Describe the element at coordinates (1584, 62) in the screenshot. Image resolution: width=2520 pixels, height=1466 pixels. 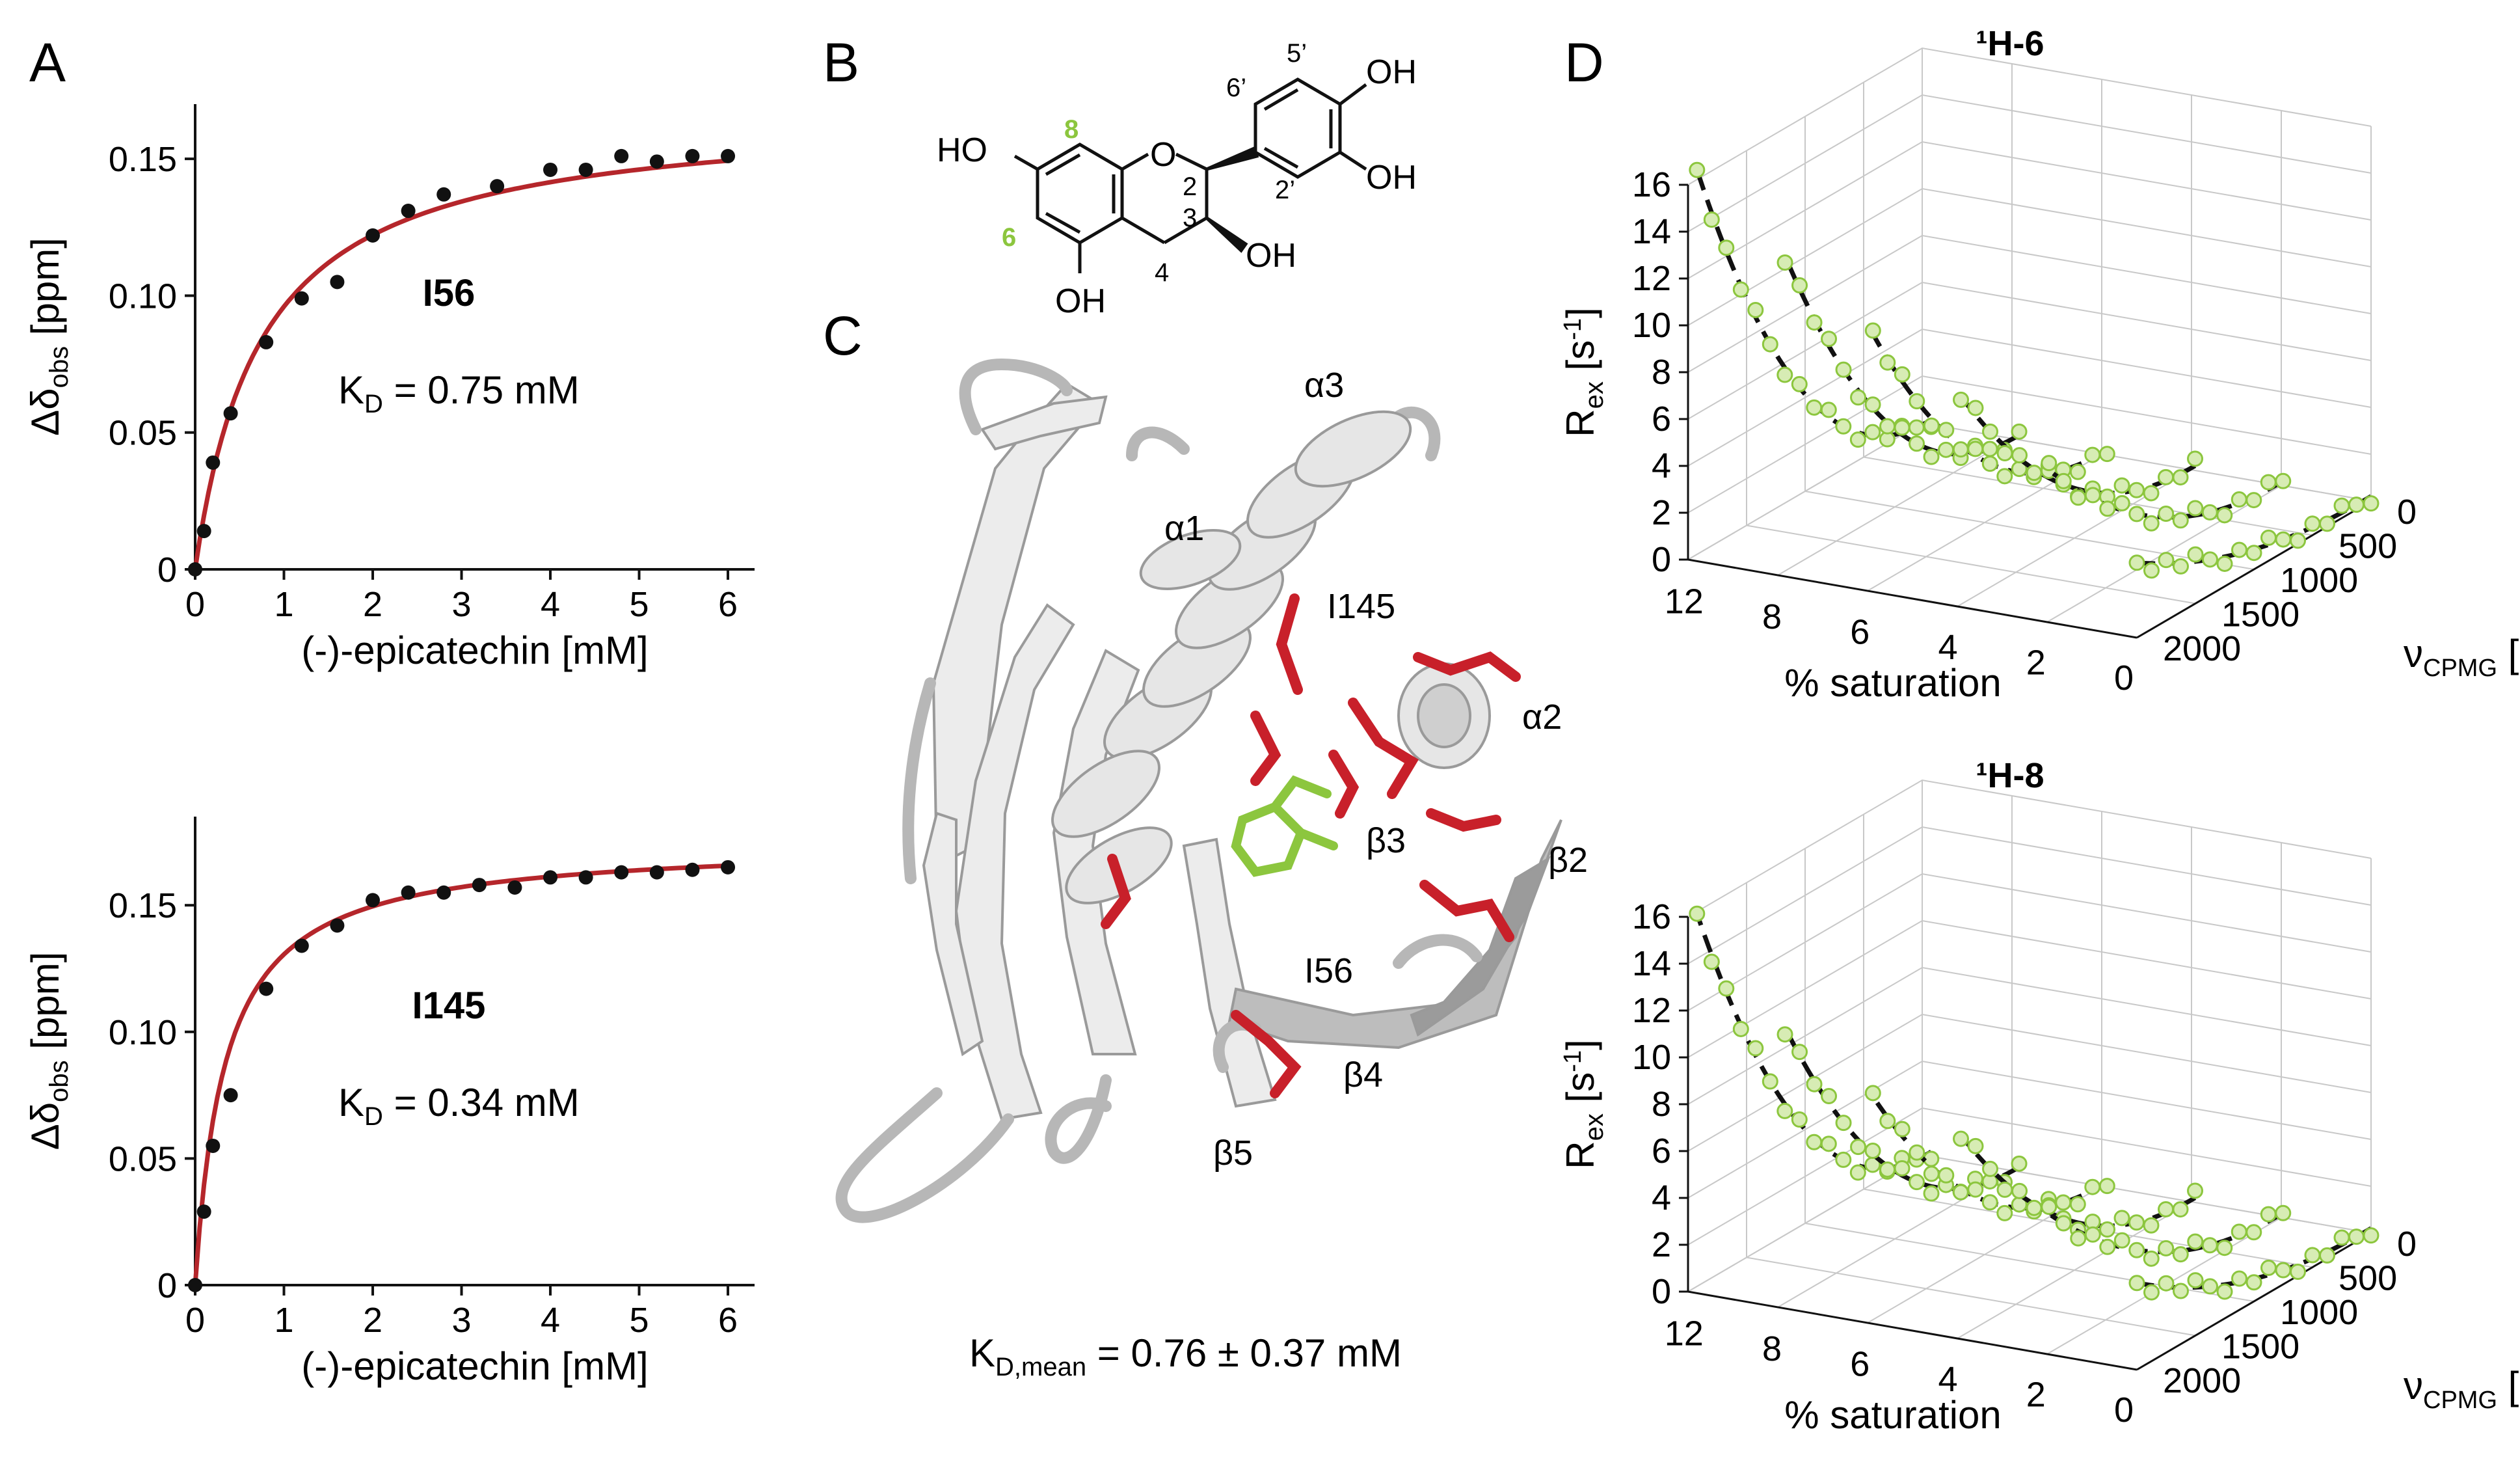
I see `panel-letter-d: D` at that location.